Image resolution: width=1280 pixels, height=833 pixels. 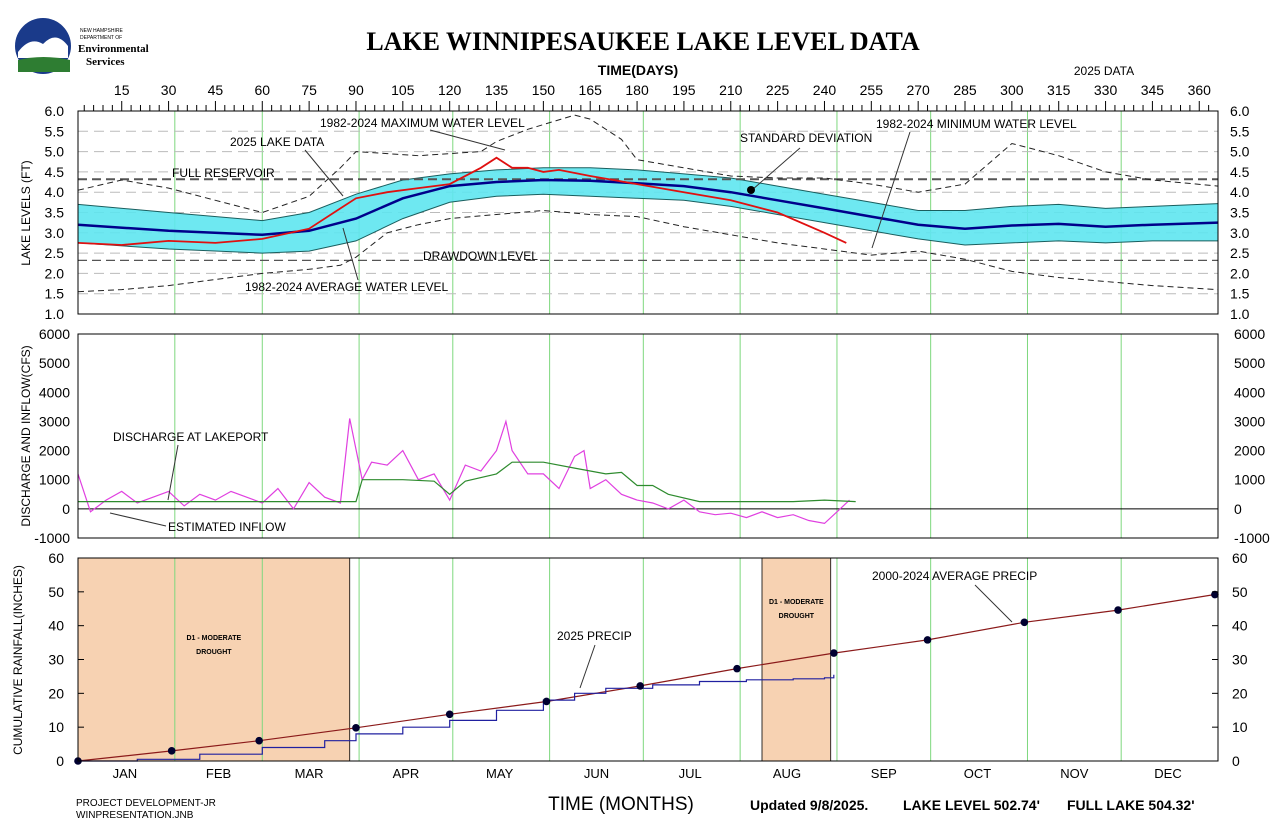 I want to click on month-label-mar: MAR, so click(x=309, y=773).